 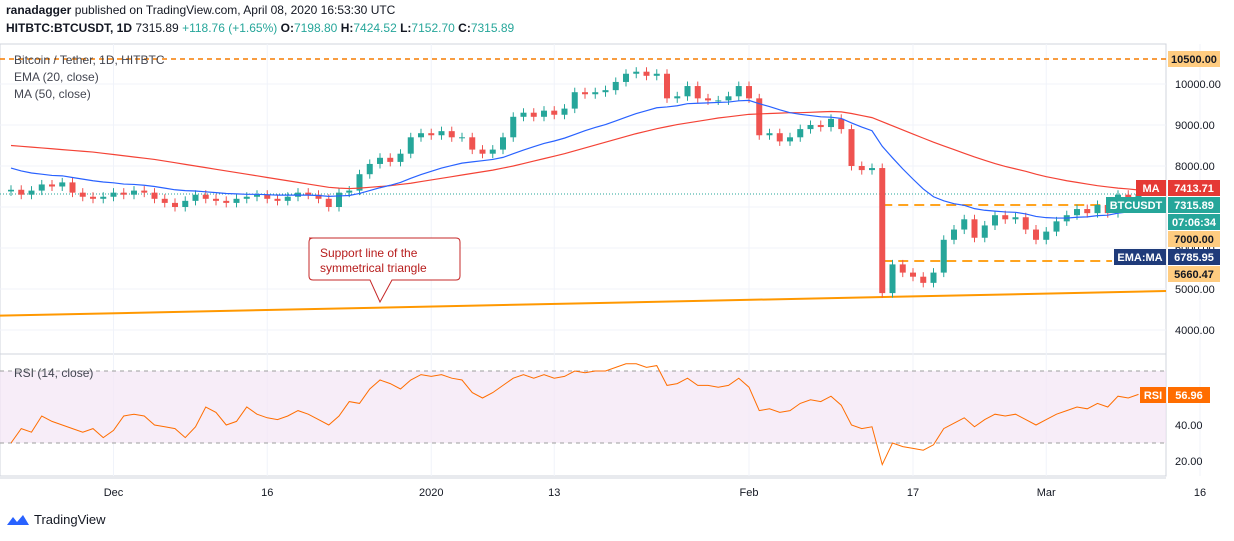 I want to click on support-trendline, so click(x=583, y=303).